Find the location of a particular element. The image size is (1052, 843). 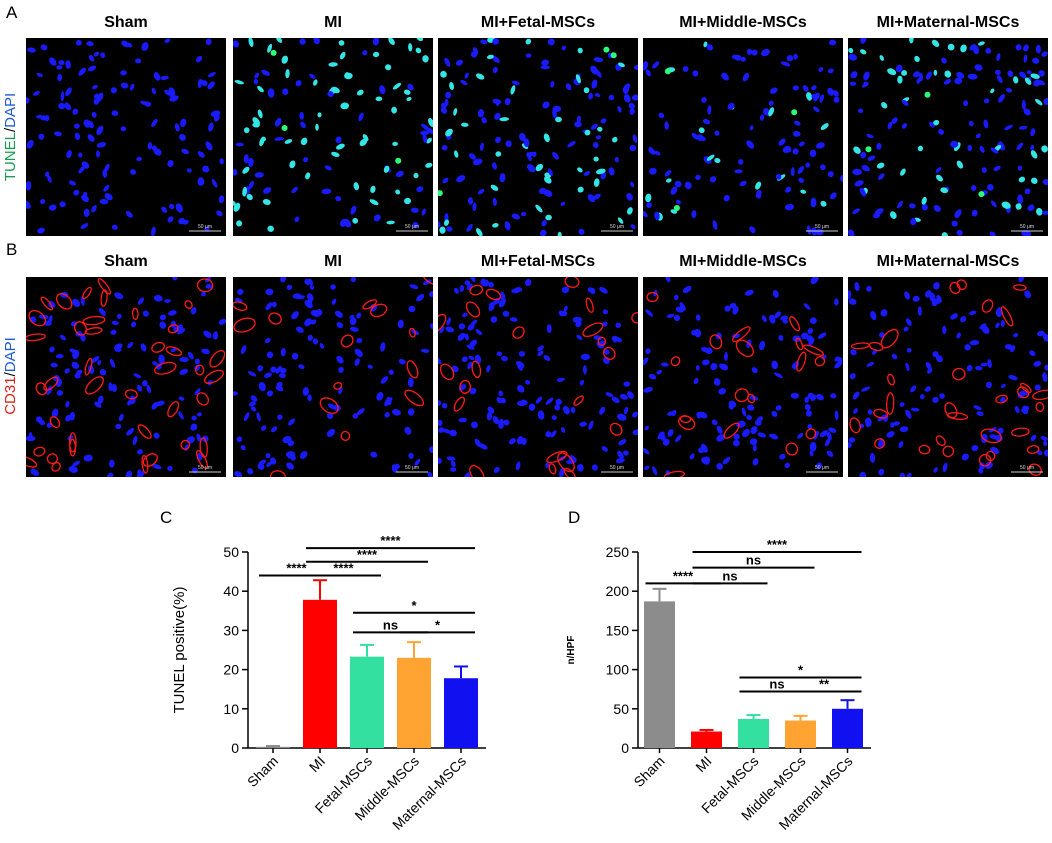

chart-c-y-tick-label: 0 is located at coordinates (235, 748).